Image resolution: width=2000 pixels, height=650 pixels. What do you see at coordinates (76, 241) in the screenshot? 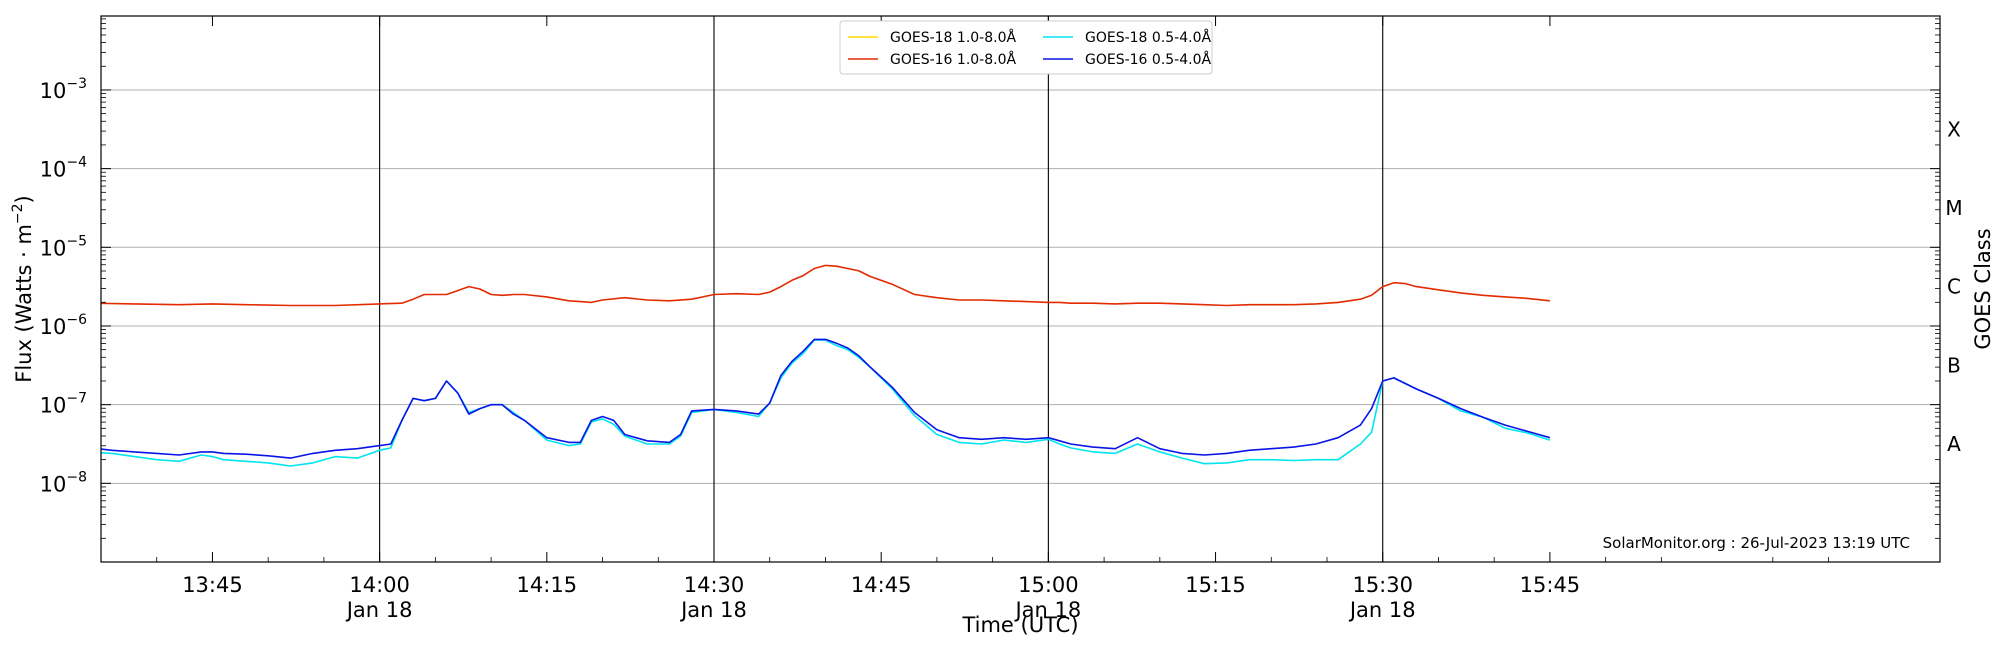
I see `y-tick-label-exponent: −5` at bounding box center [76, 241].